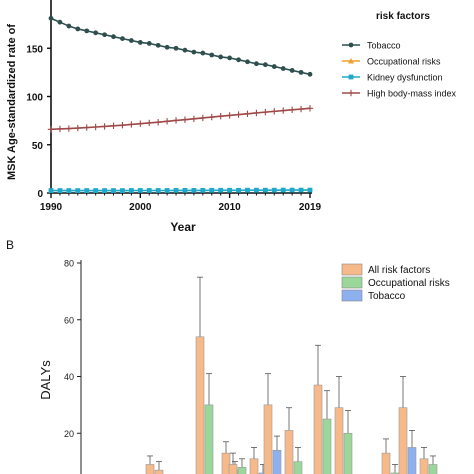 Image resolution: width=474 pixels, height=474 pixels. What do you see at coordinates (310, 207) in the screenshot?
I see `panel-a-x-tick-label: 2019` at bounding box center [310, 207].